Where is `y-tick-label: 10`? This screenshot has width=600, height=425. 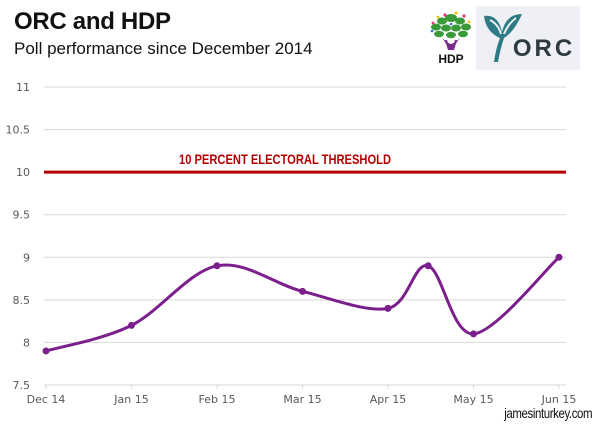 y-tick-label: 10 is located at coordinates (23, 172).